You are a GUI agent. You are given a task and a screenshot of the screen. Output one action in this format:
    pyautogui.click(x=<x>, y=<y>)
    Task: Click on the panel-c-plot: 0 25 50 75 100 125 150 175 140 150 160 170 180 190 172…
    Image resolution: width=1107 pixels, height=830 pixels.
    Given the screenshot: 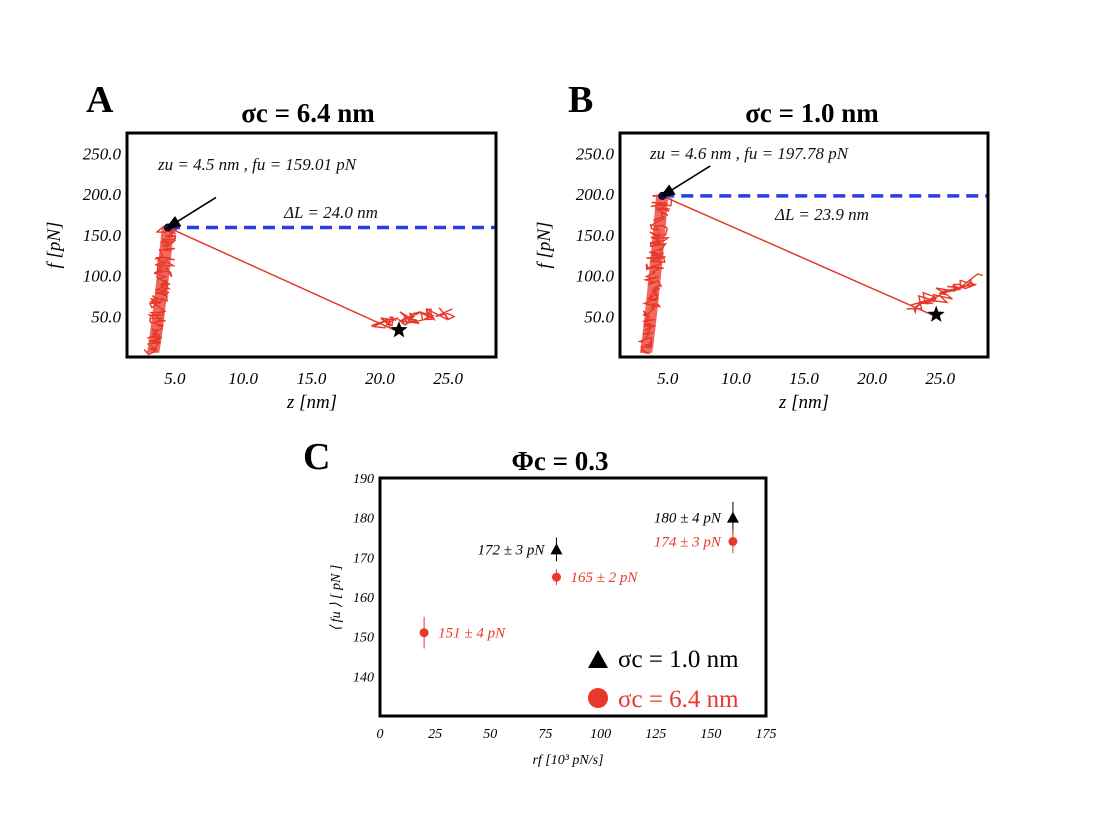 What is the action you would take?
    pyautogui.click(x=565, y=607)
    